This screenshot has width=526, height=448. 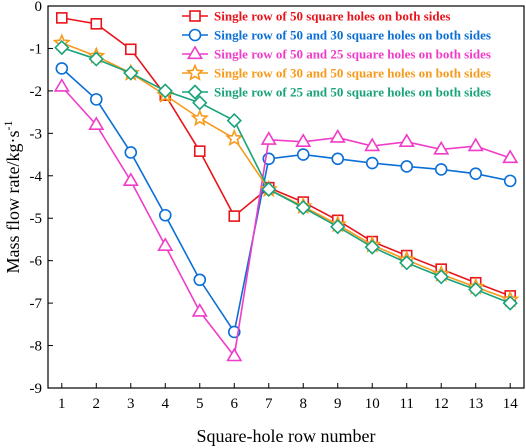 What do you see at coordinates (36, 389) in the screenshot?
I see `y-tick-label: -9` at bounding box center [36, 389].